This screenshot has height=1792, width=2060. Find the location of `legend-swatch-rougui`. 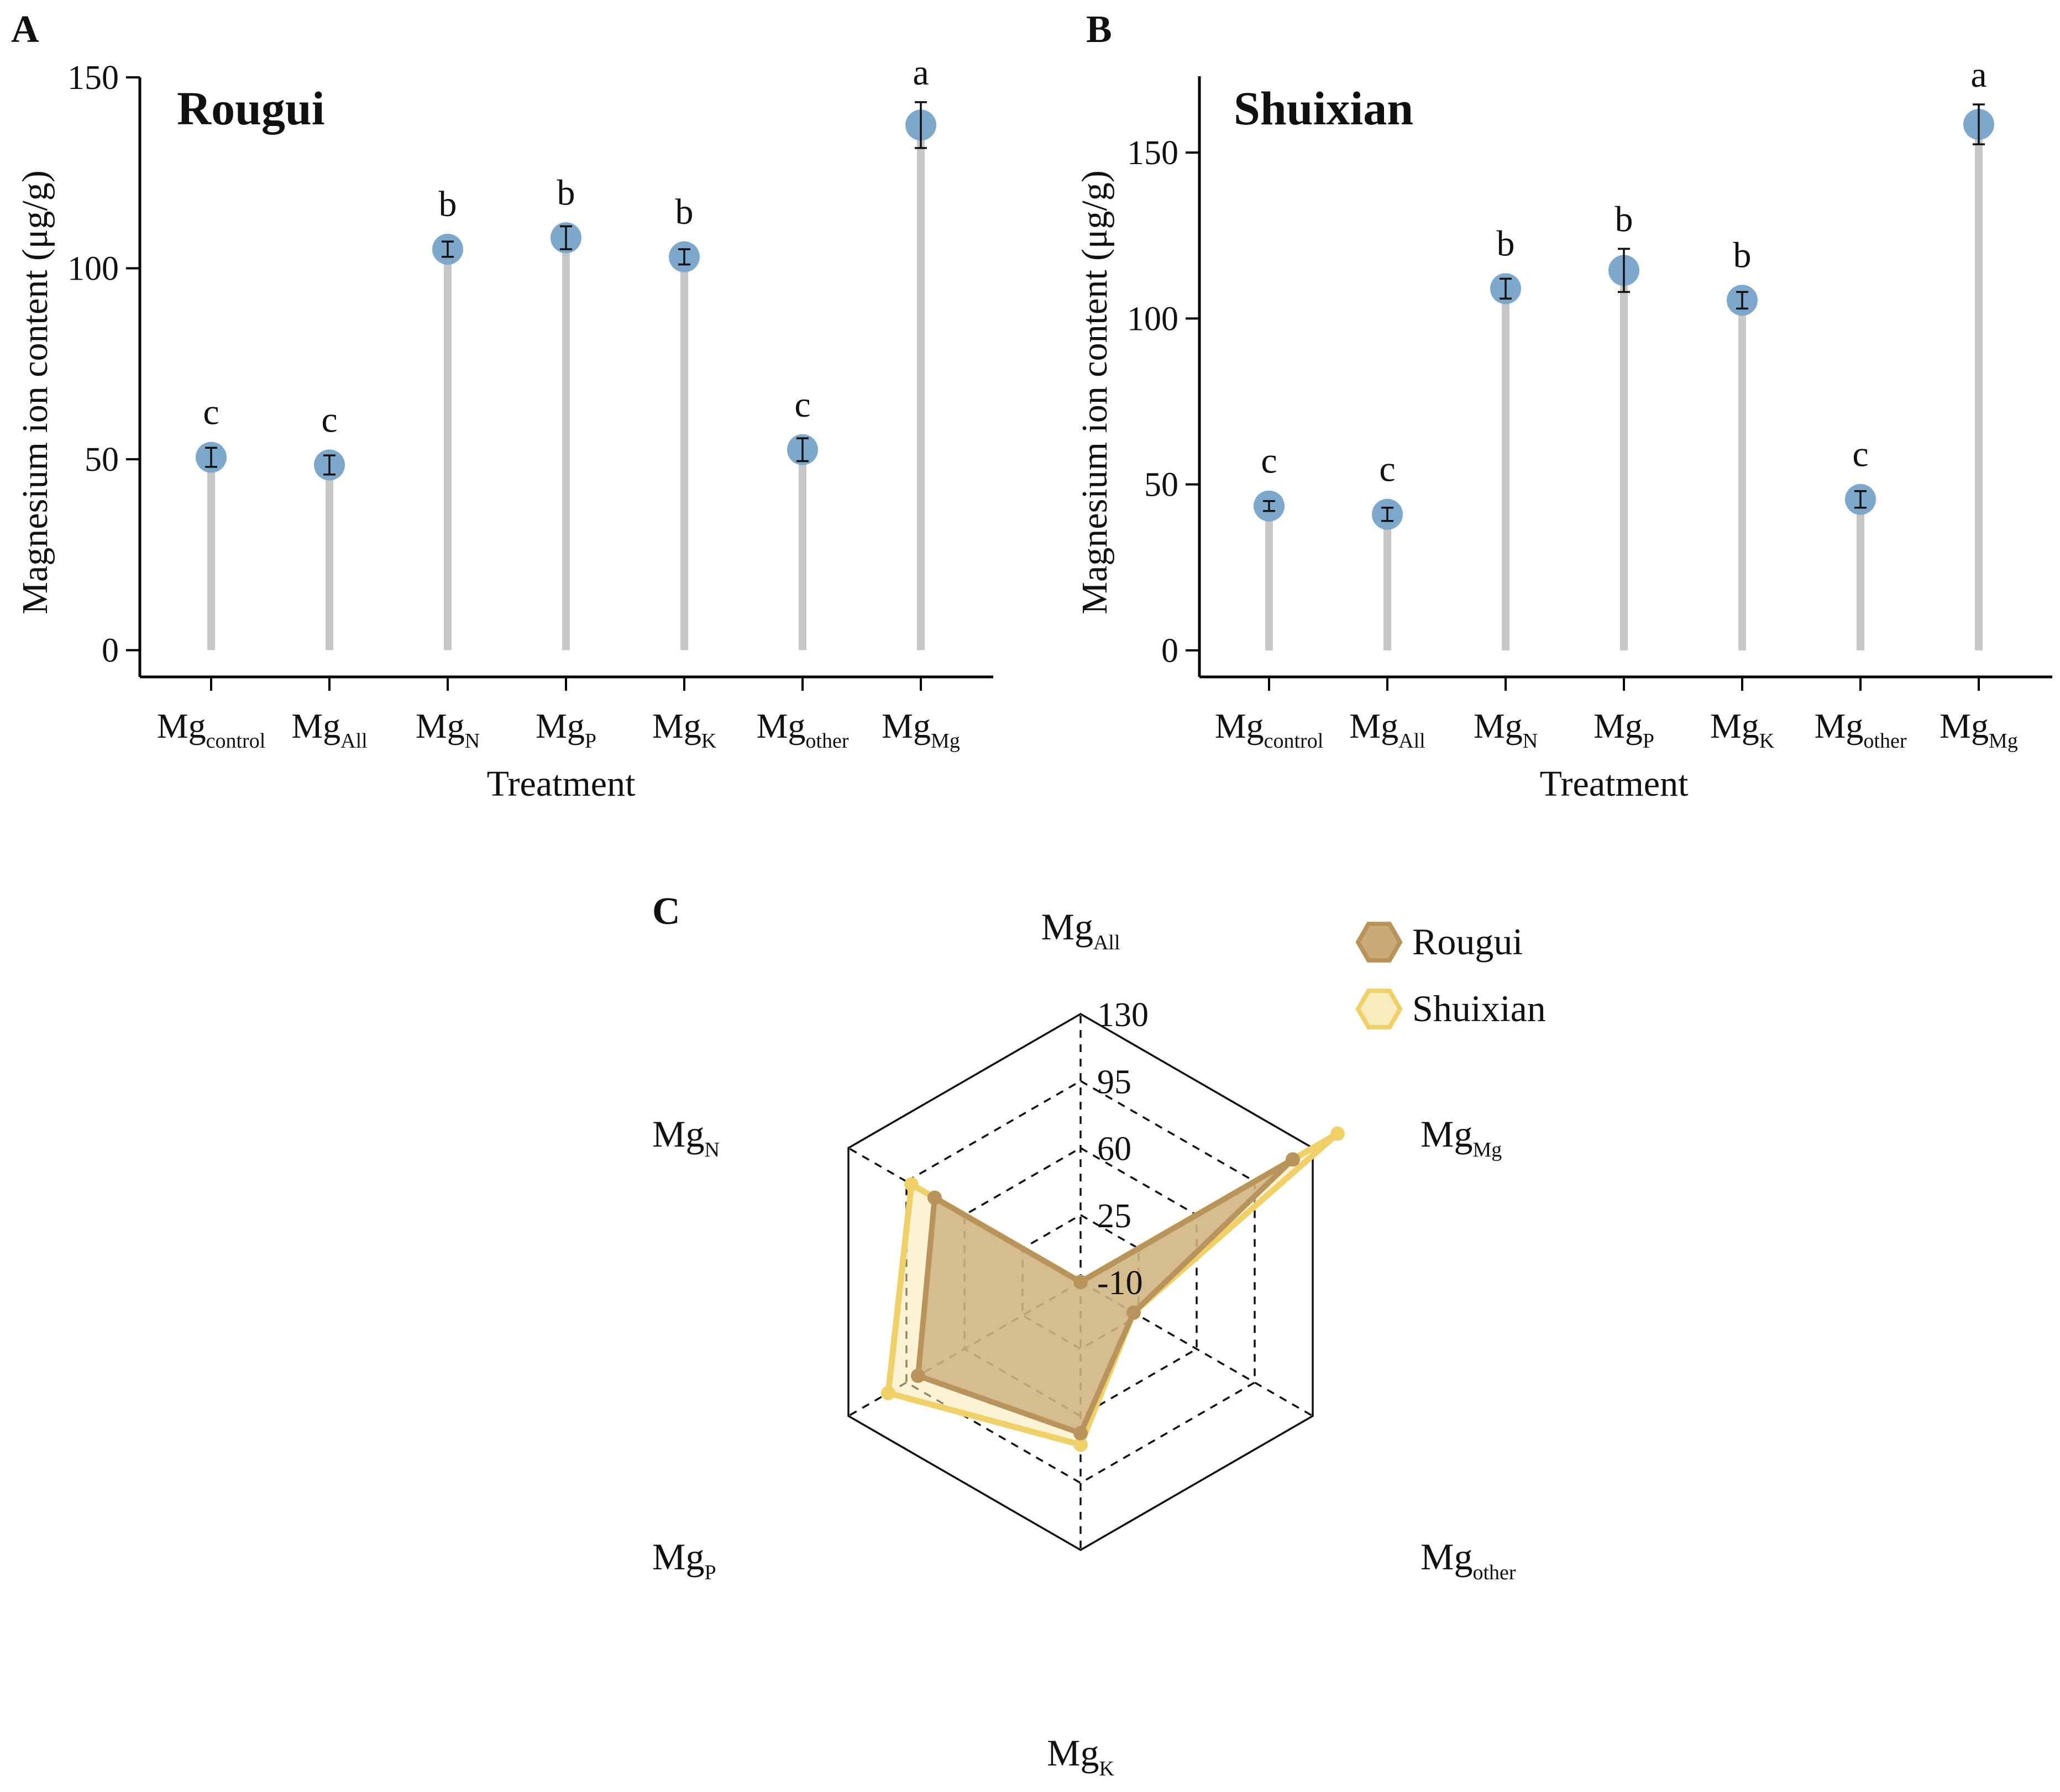

legend-swatch-rougui is located at coordinates (1379, 942).